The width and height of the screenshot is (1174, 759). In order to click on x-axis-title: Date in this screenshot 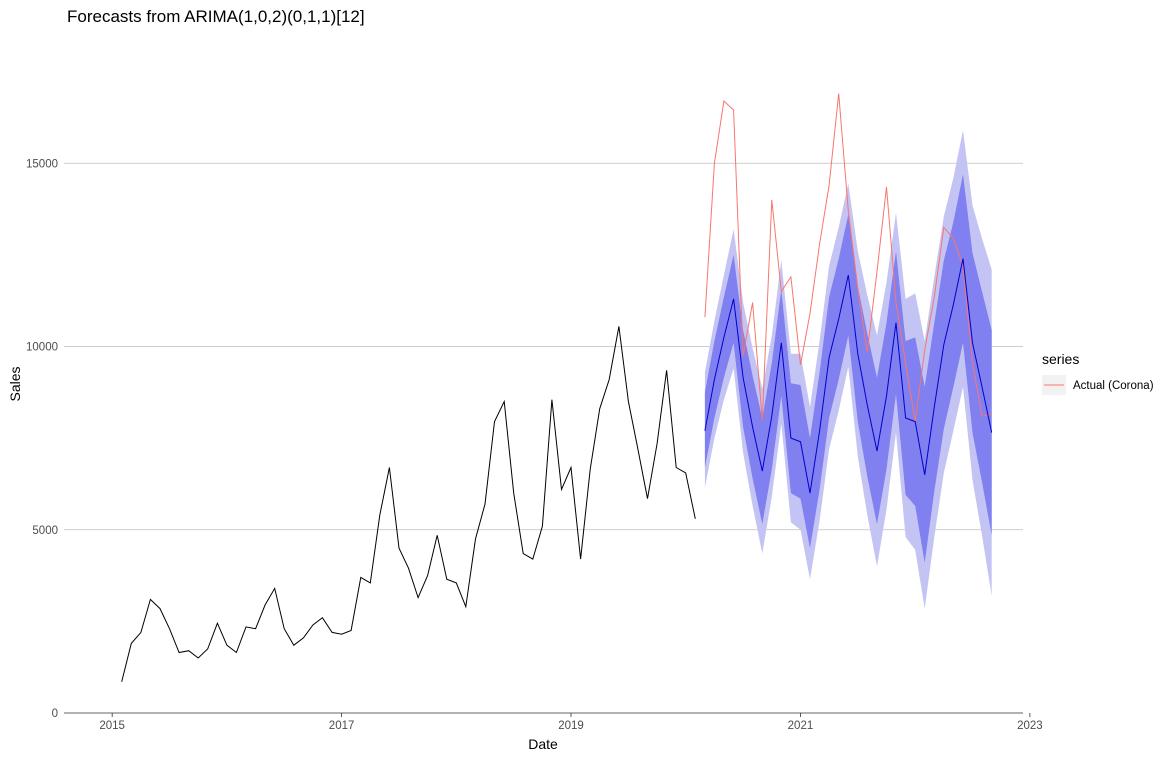, I will do `click(543, 744)`.